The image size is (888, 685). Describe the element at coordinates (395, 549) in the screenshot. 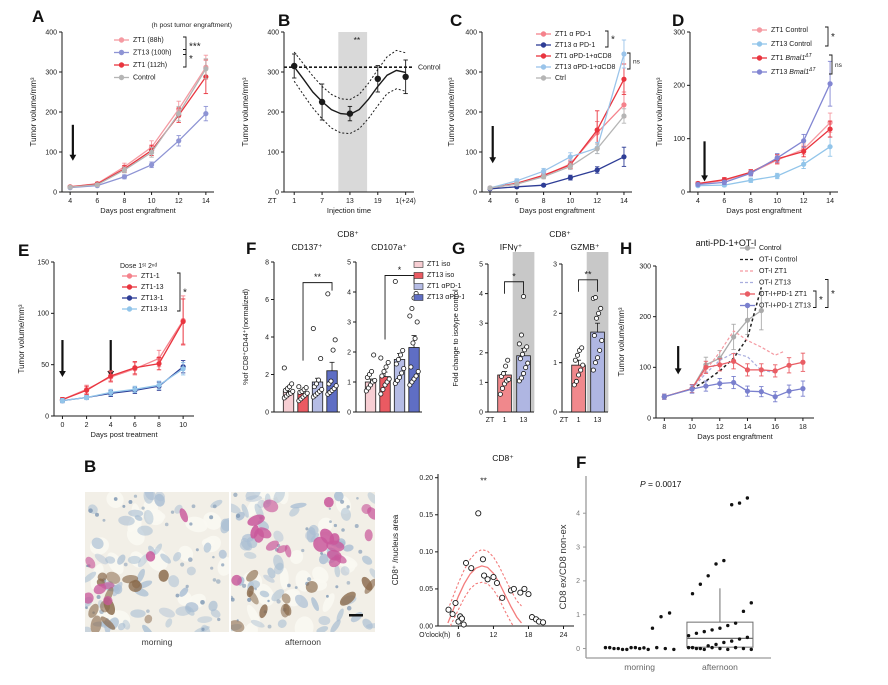

I see `svg-text: CD8⁺ /nucleus area` at that location.